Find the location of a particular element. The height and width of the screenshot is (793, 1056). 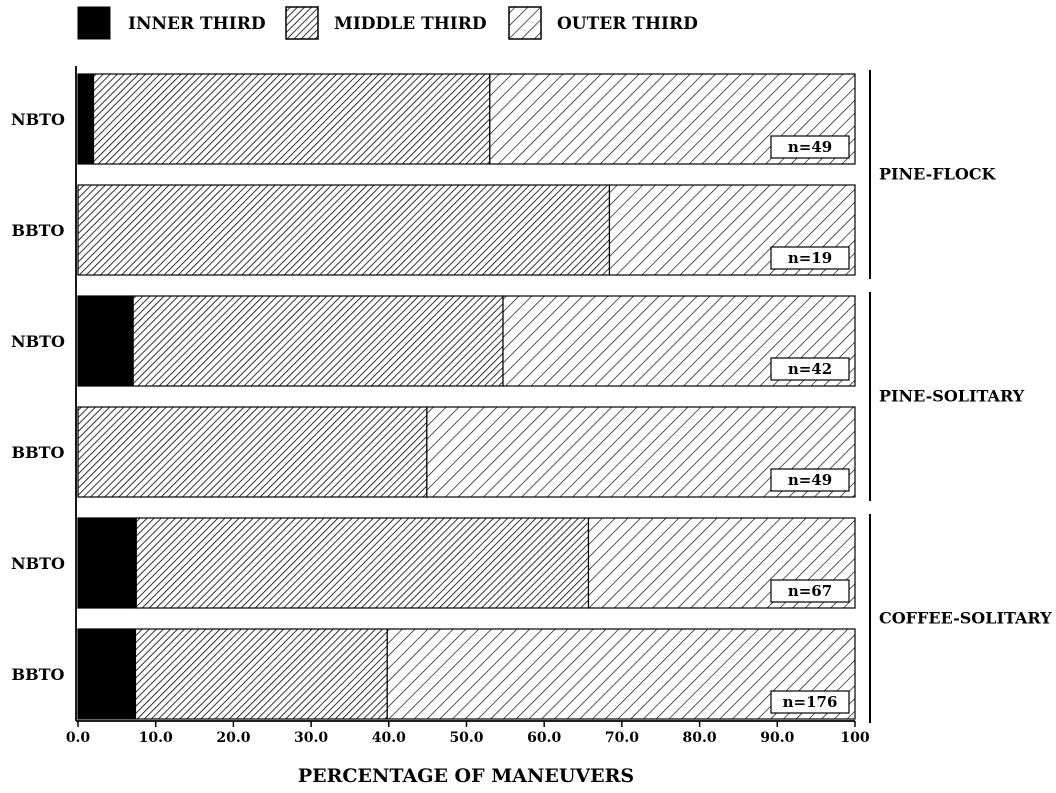

legend: INNER THIRD MIDDLE THIRD OUTER THIRD is located at coordinates (387, 23).